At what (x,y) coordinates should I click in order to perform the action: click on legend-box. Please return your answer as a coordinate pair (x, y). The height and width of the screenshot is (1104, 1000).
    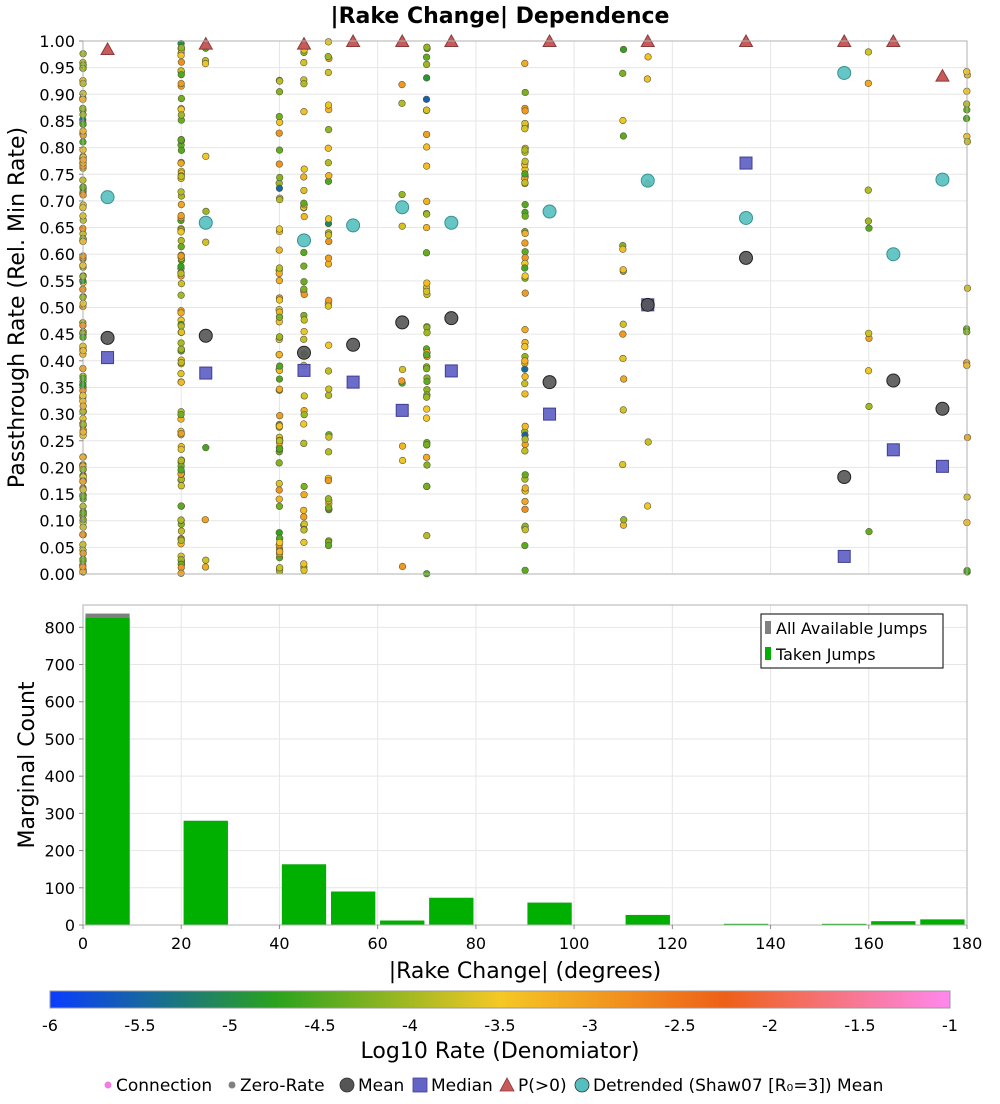
    Looking at the image, I should click on (852, 641).